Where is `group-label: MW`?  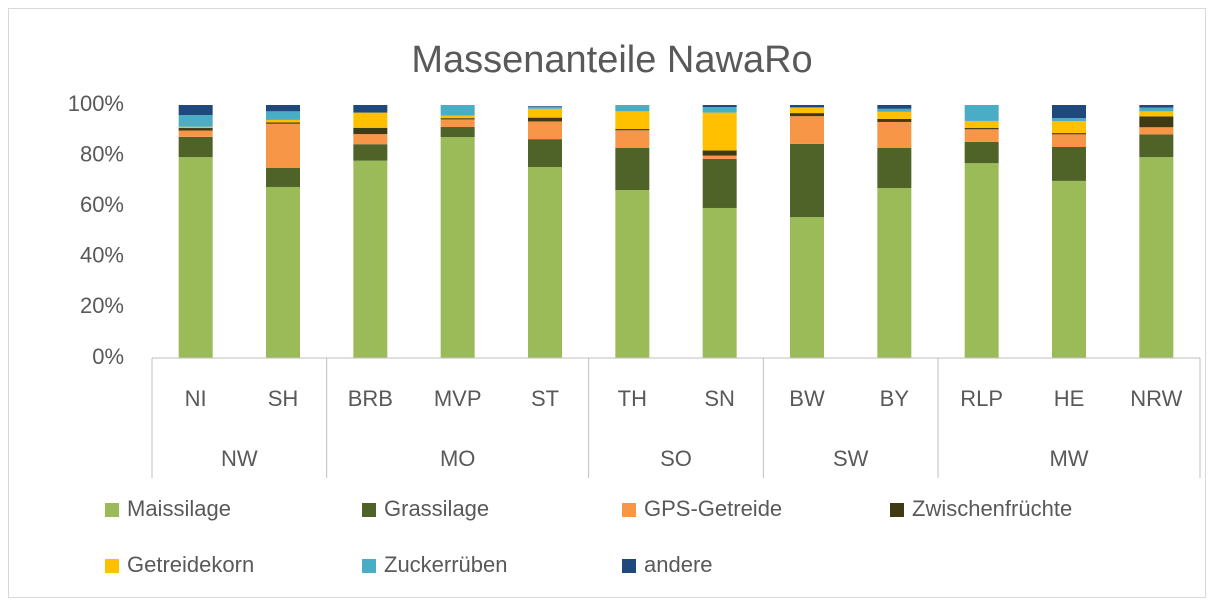
group-label: MW is located at coordinates (1068, 458).